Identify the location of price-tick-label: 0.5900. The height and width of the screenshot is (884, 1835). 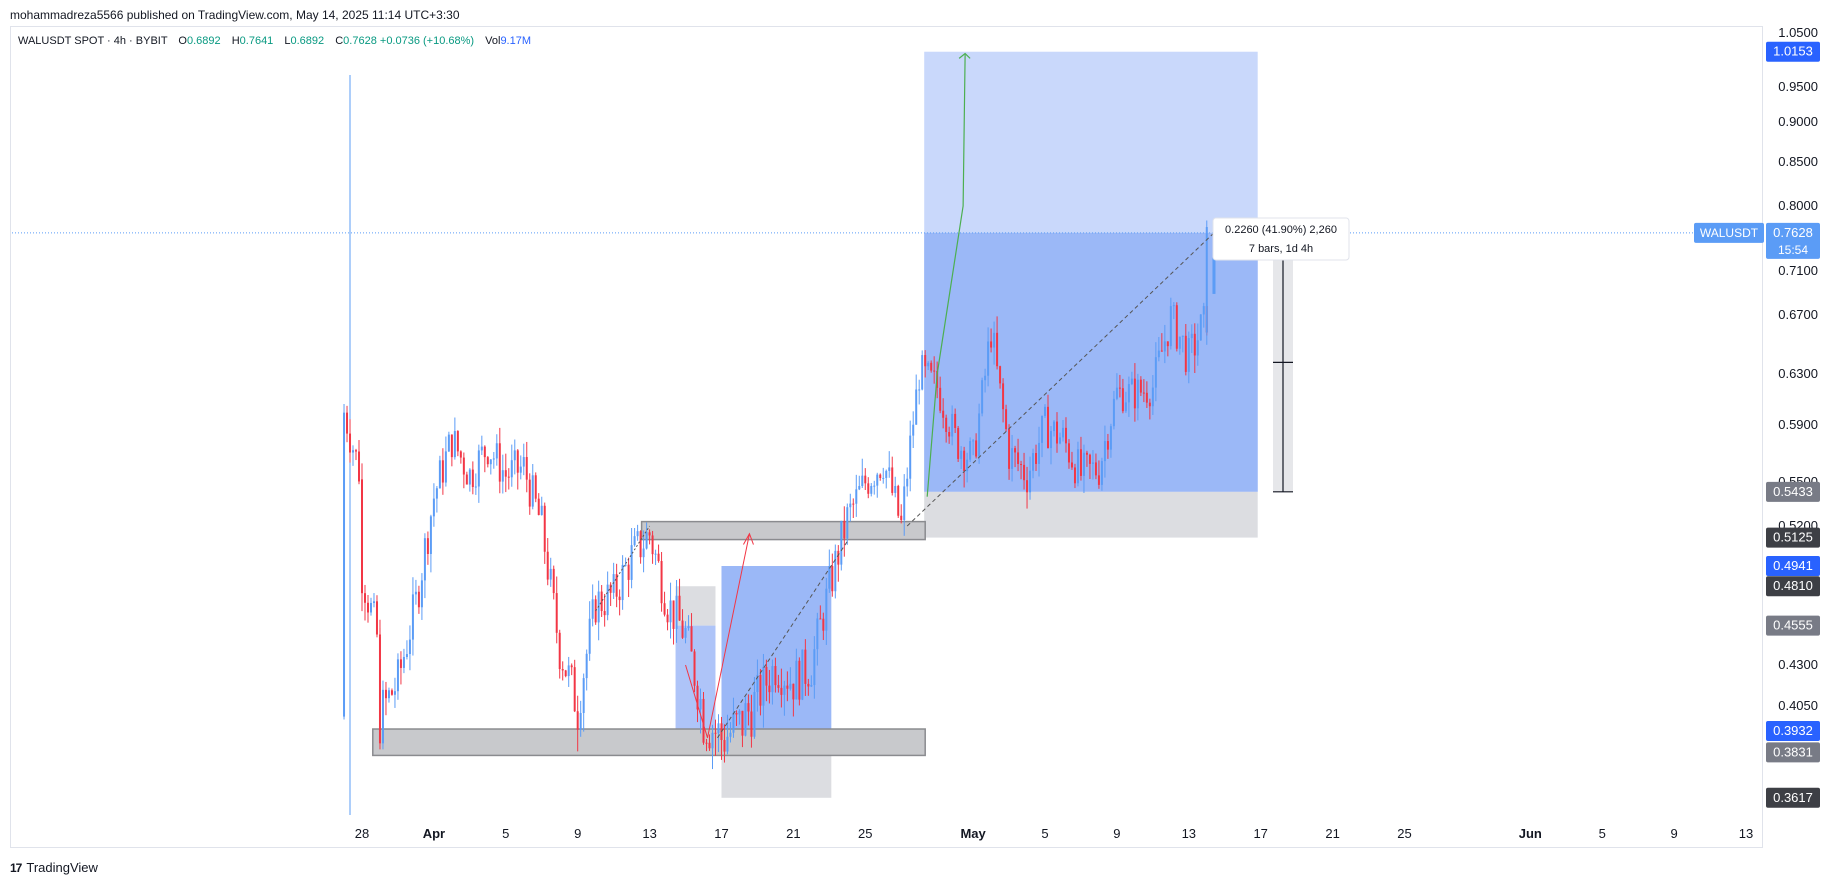
(1798, 424).